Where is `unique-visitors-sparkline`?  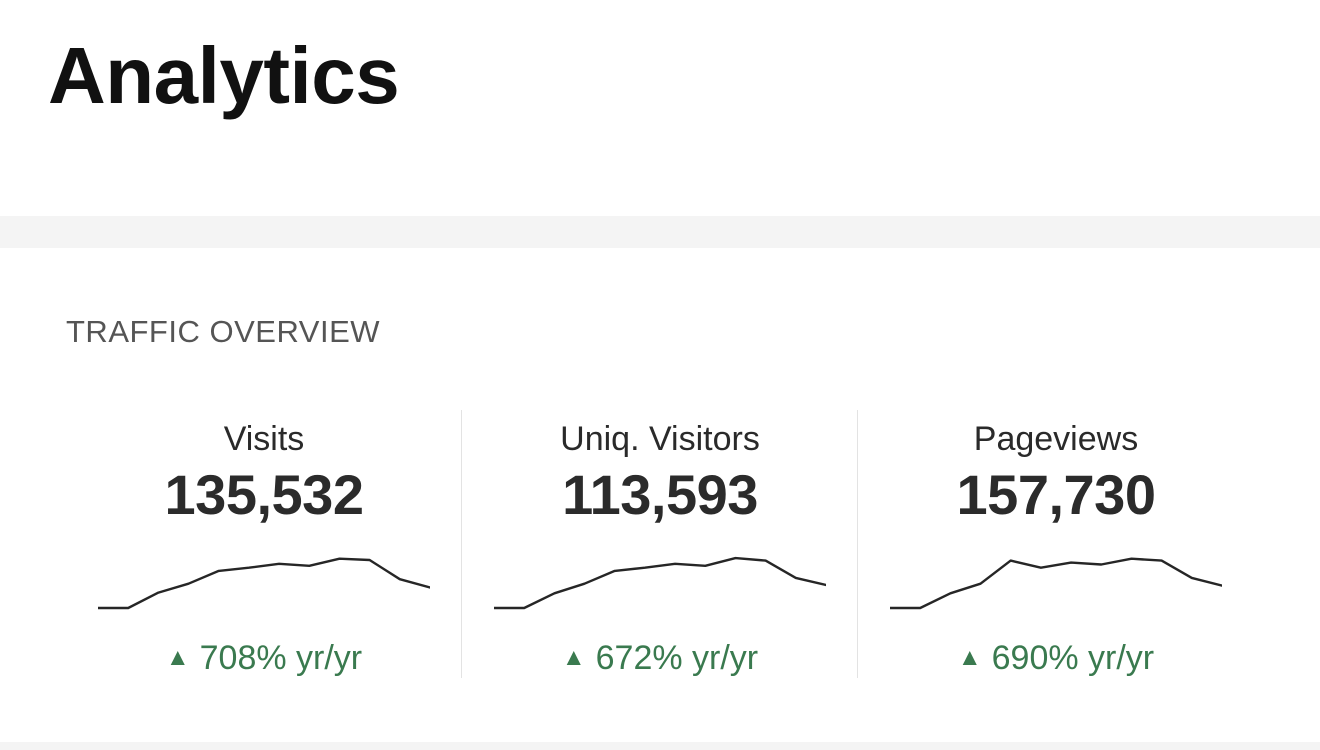
unique-visitors-sparkline is located at coordinates (660, 583).